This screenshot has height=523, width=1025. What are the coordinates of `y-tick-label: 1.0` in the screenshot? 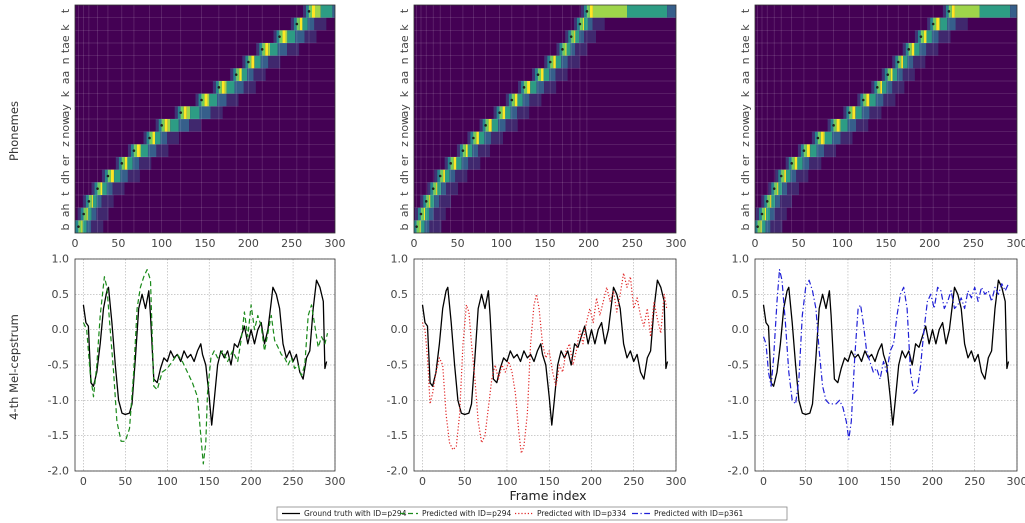 It's located at (61, 259).